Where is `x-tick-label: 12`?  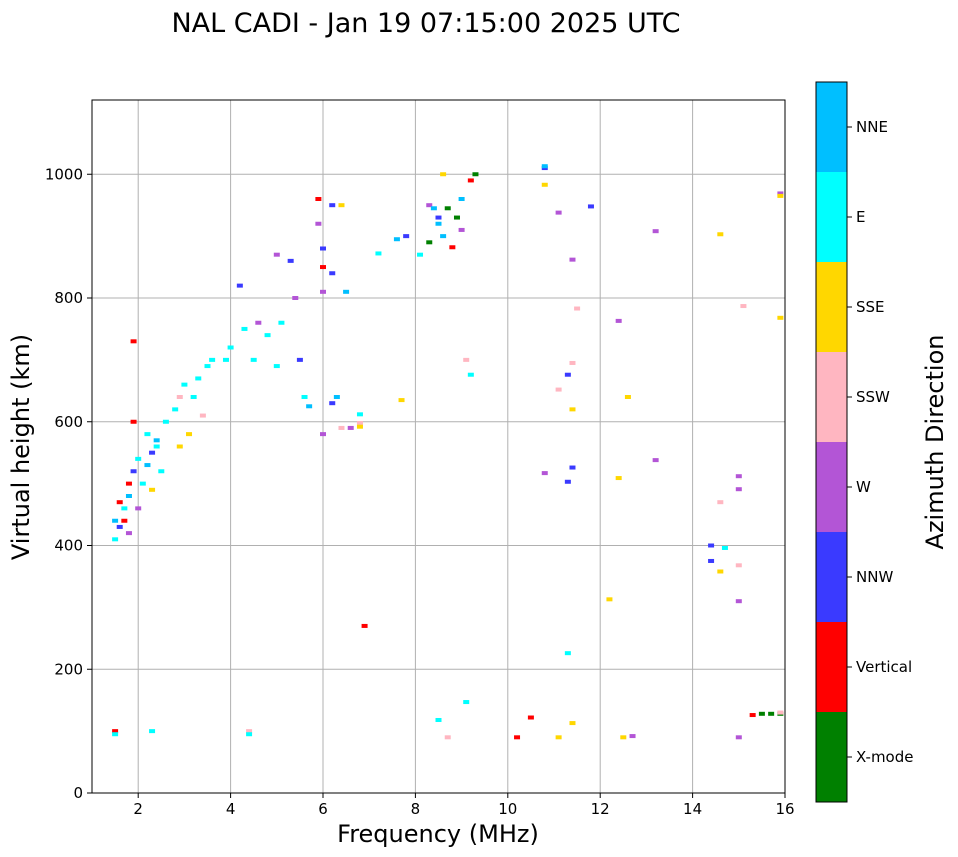 x-tick-label: 12 is located at coordinates (600, 809).